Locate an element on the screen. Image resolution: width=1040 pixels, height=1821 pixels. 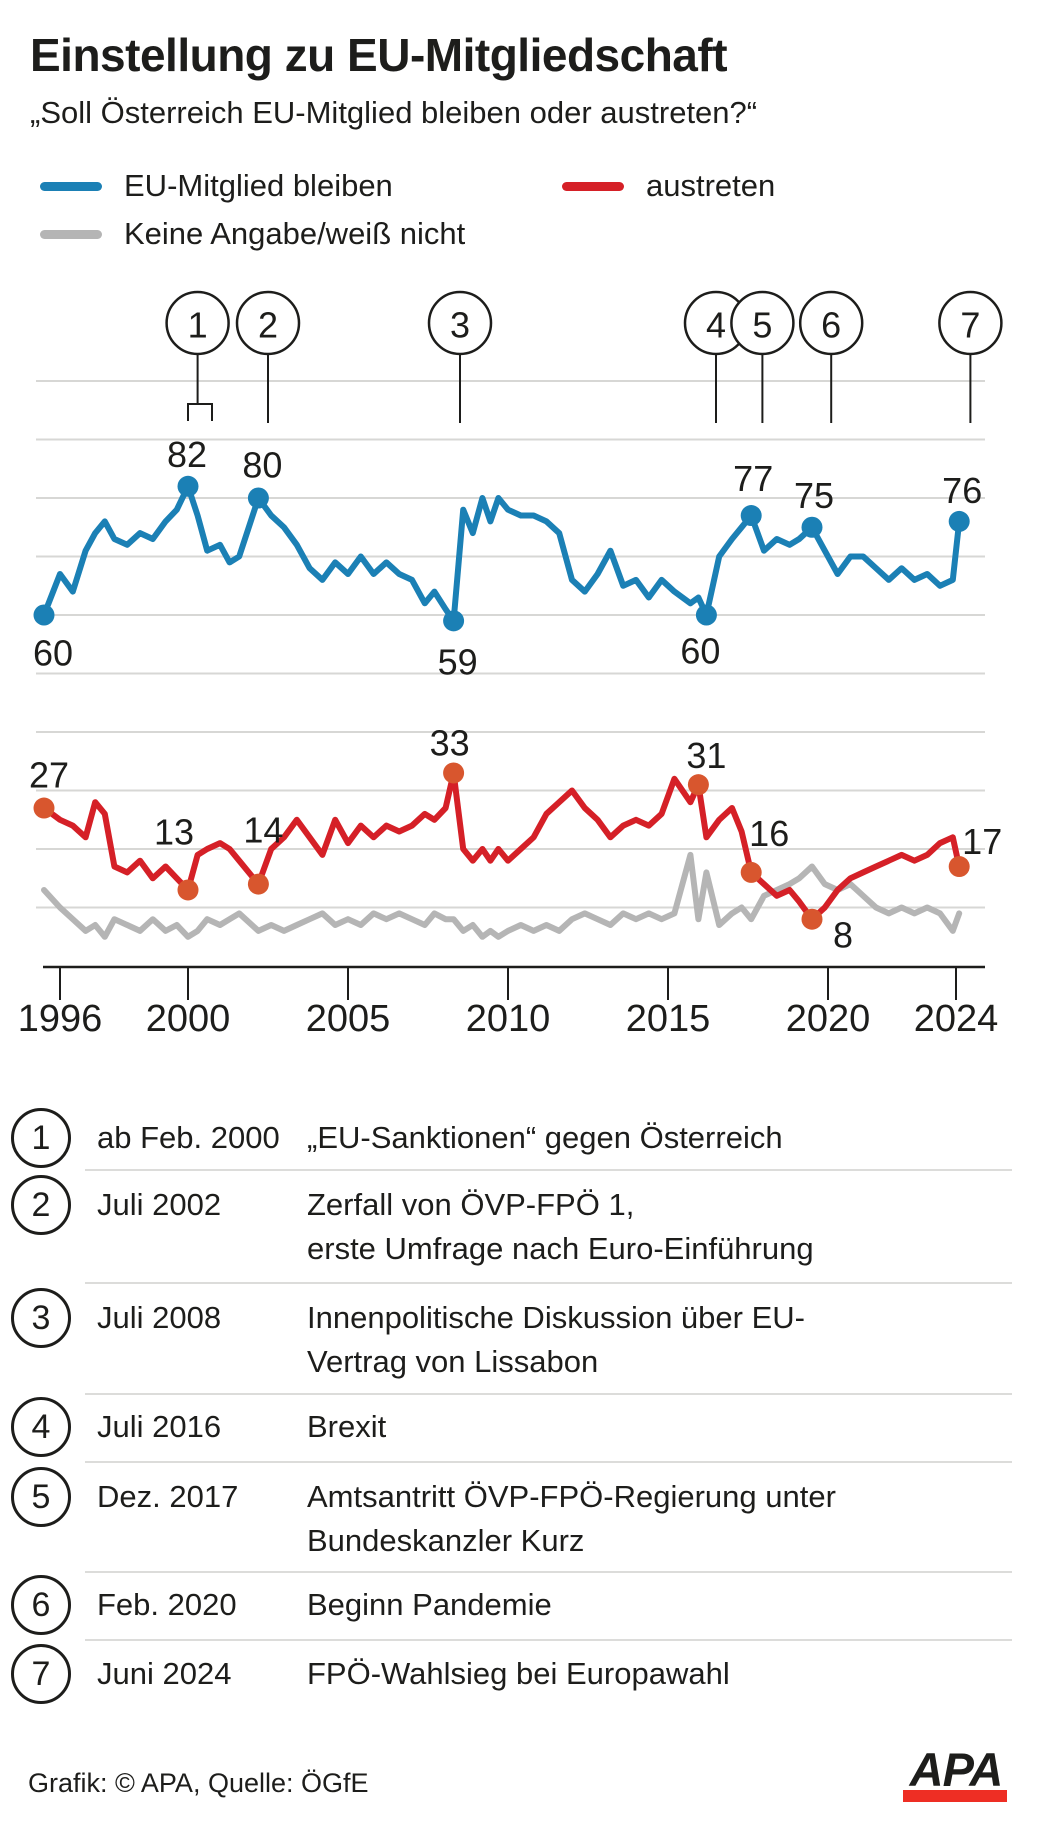
series-line-bleiben is located at coordinates (502, 553).